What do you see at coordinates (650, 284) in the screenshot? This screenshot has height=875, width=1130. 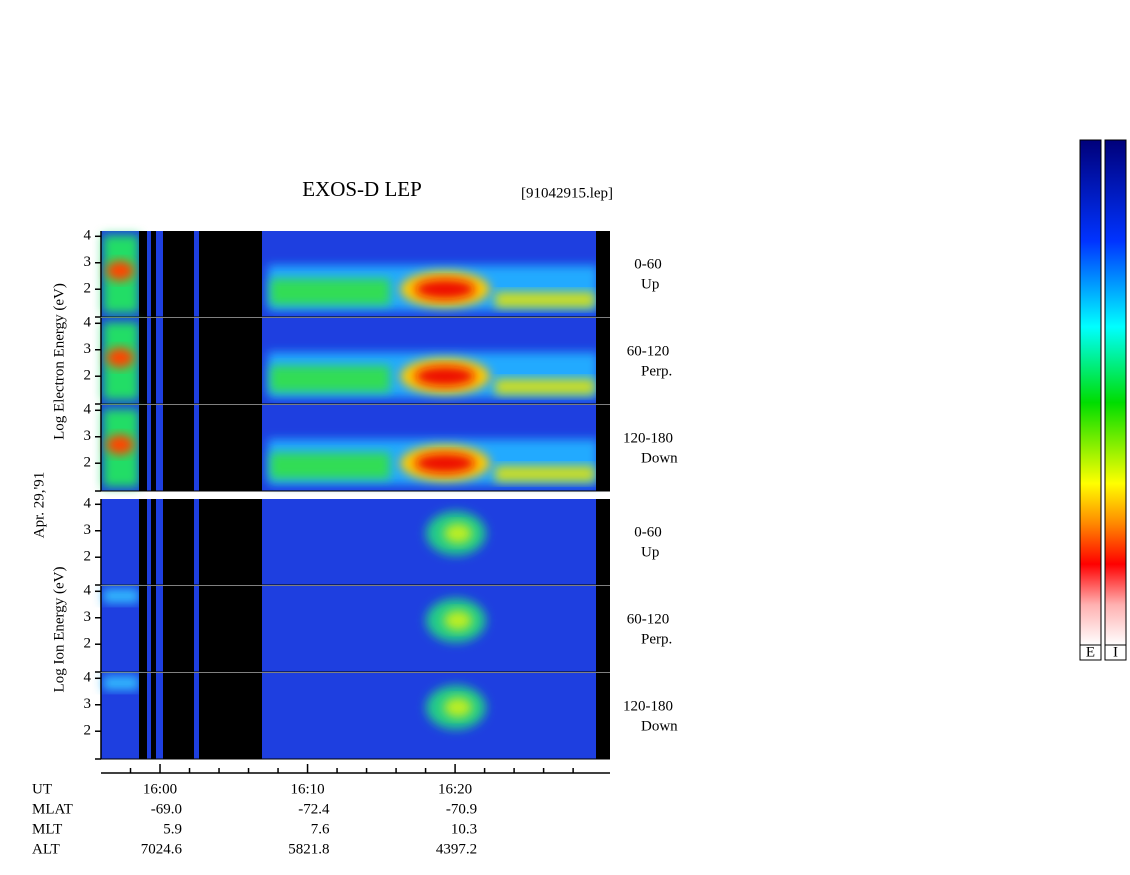 I see `panel-direction: Up` at bounding box center [650, 284].